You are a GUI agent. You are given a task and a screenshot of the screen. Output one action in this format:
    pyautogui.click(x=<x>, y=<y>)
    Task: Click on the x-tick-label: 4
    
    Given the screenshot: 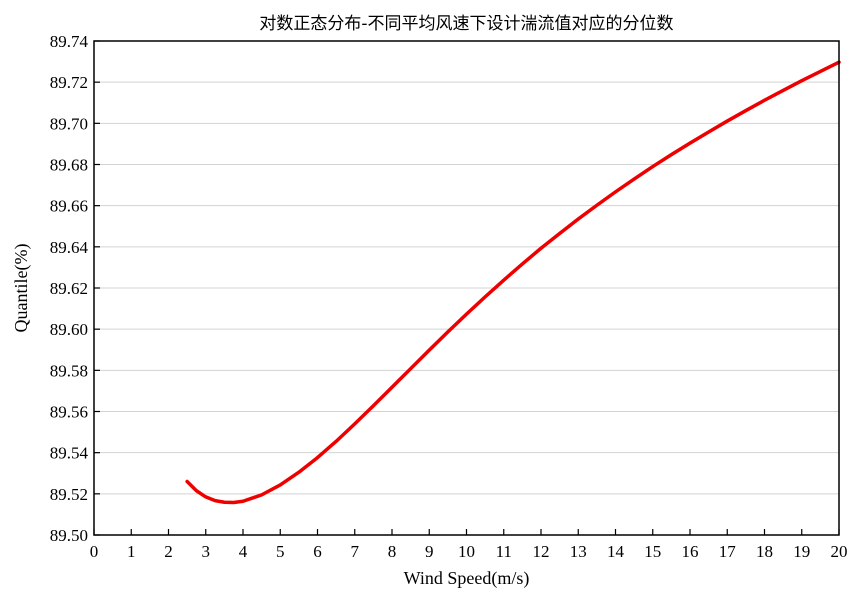 What is the action you would take?
    pyautogui.click(x=243, y=551)
    